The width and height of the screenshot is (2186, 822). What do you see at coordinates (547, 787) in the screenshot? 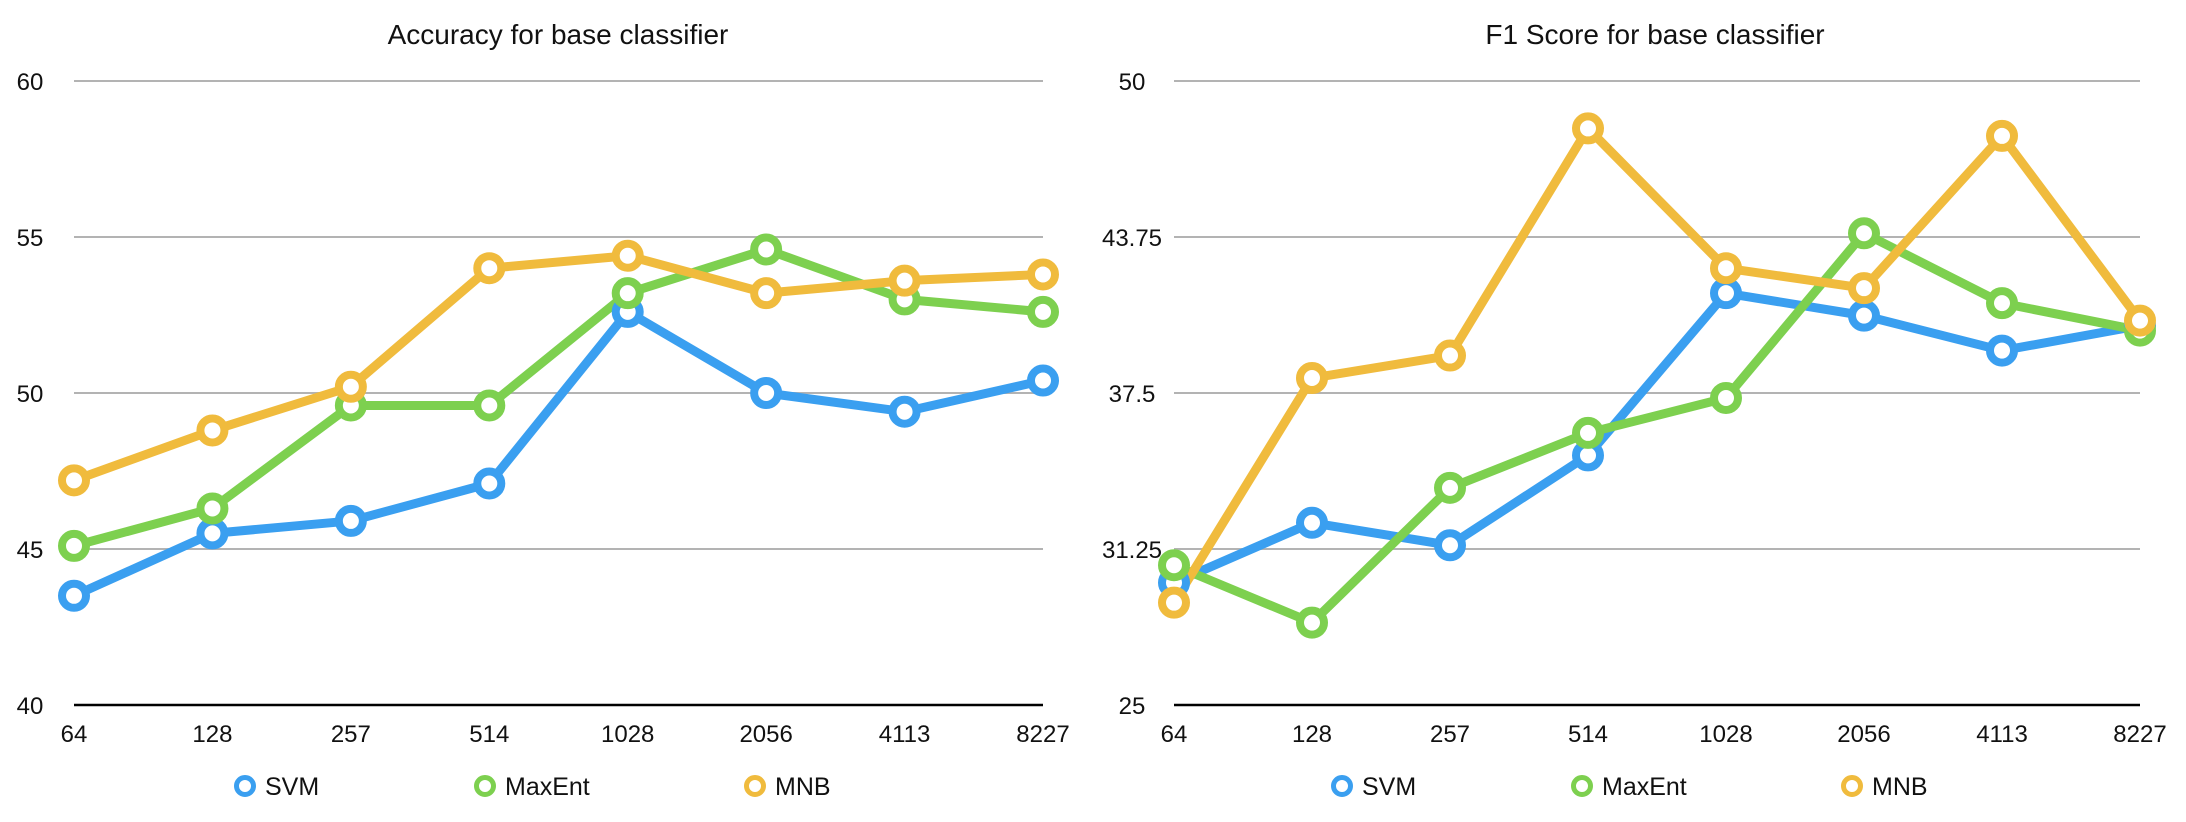
I see `accuracy-legend-label-maxent: MaxEnt` at bounding box center [547, 787].